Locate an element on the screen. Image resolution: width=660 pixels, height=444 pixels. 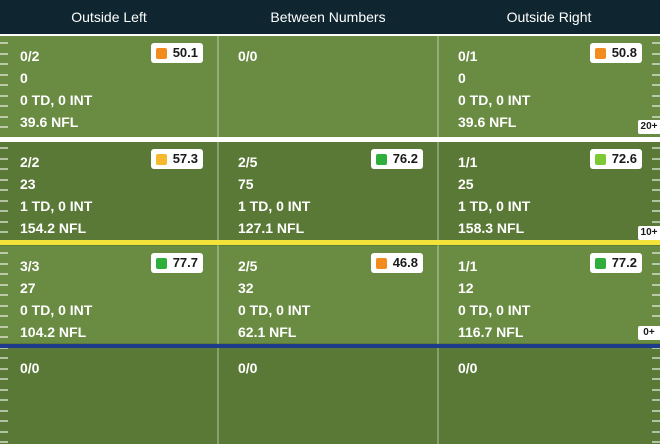
yards-text: 23 is located at coordinates (28, 184).